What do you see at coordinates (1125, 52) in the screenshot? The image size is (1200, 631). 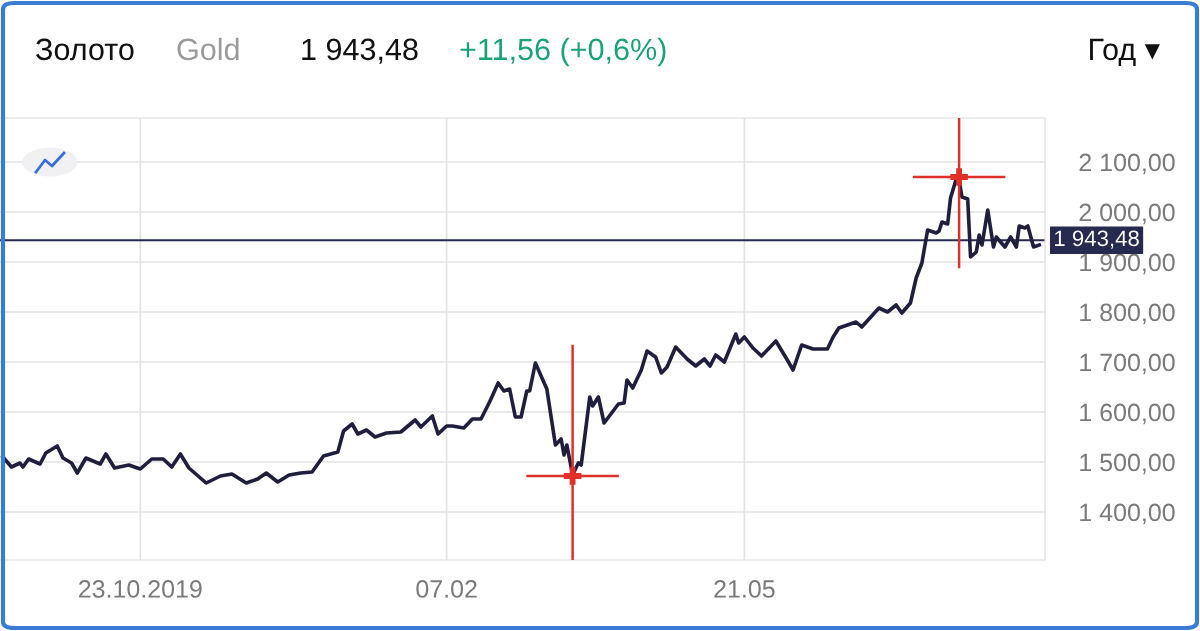 I see `text: Год ▾` at bounding box center [1125, 52].